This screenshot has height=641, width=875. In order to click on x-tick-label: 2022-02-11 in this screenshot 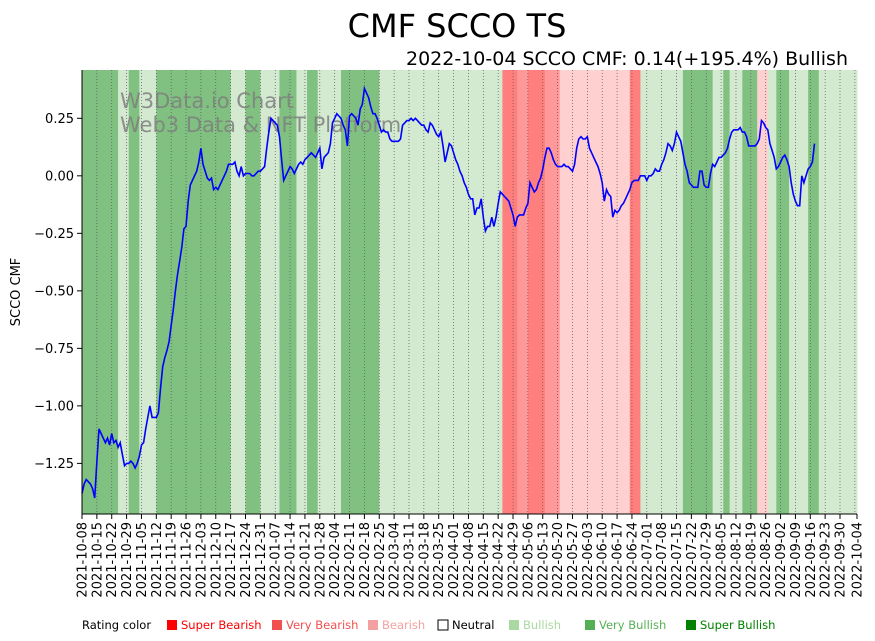, I will do `click(350, 560)`.